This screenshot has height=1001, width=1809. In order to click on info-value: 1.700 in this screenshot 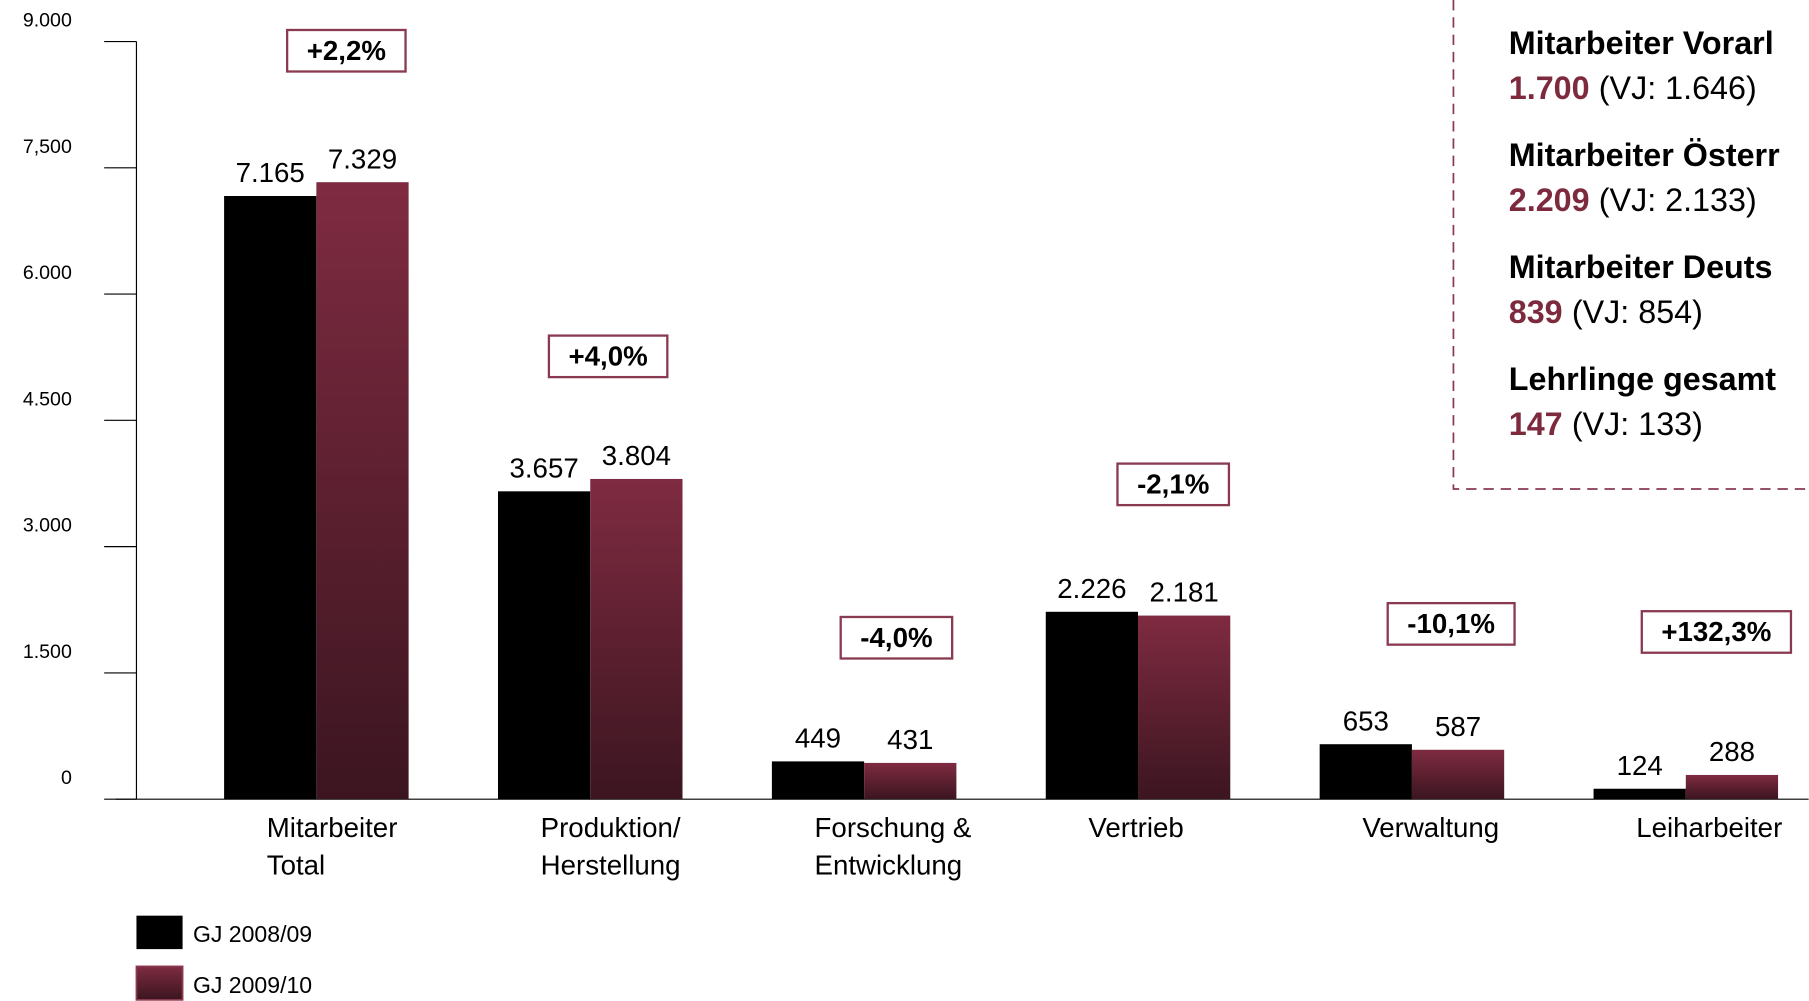, I will do `click(1549, 88)`.